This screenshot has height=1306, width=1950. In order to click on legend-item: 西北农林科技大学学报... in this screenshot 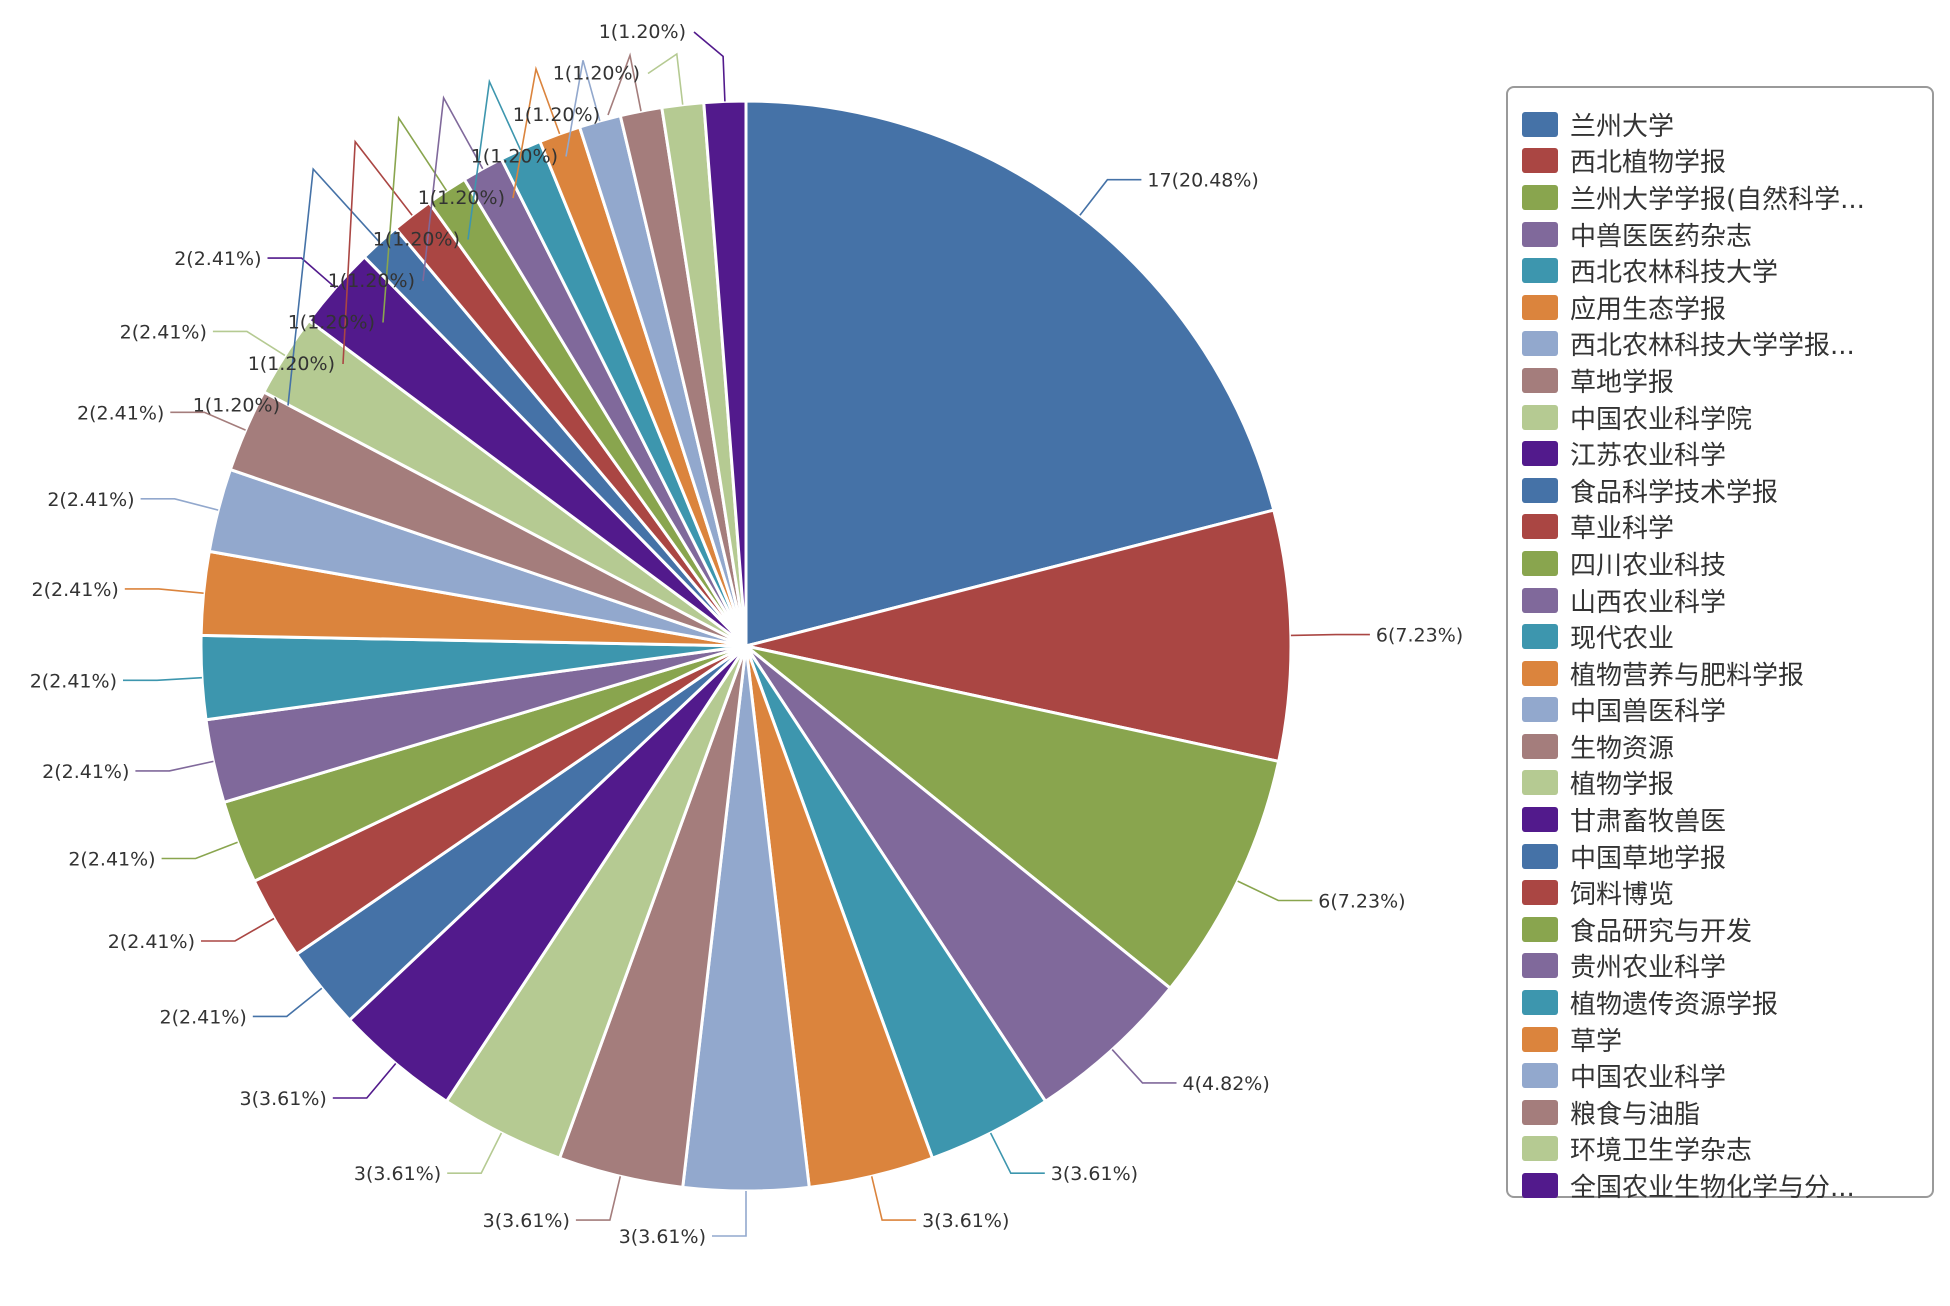, I will do `click(1727, 344)`.